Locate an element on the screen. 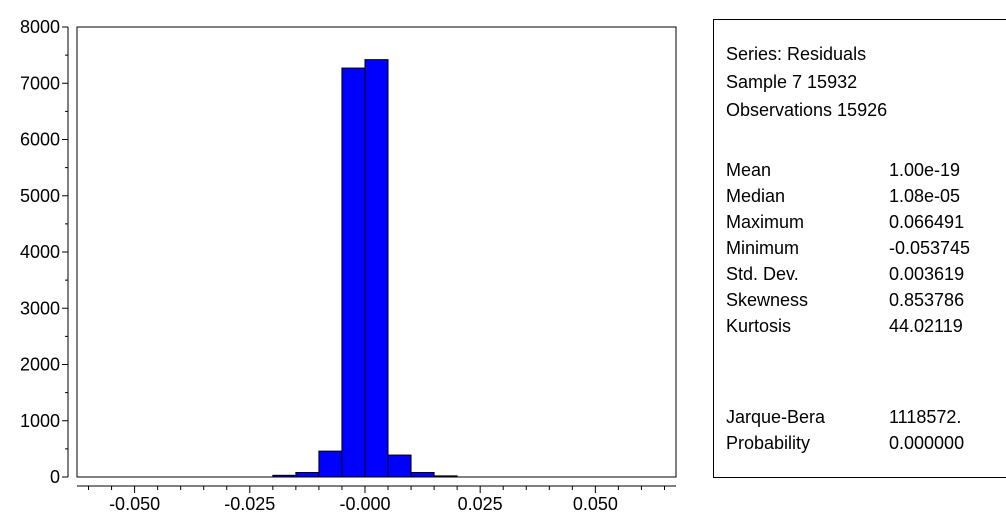  stat-value: 1118572. is located at coordinates (925, 417).